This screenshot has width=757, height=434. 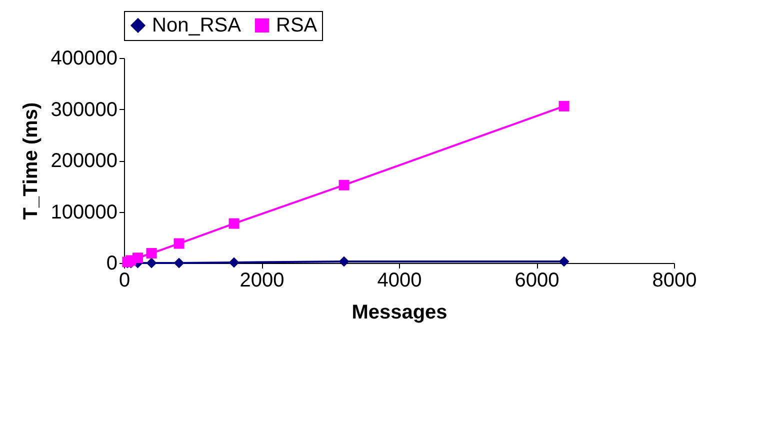 What do you see at coordinates (84, 109) in the screenshot?
I see `y-tick-label: 300000` at bounding box center [84, 109].